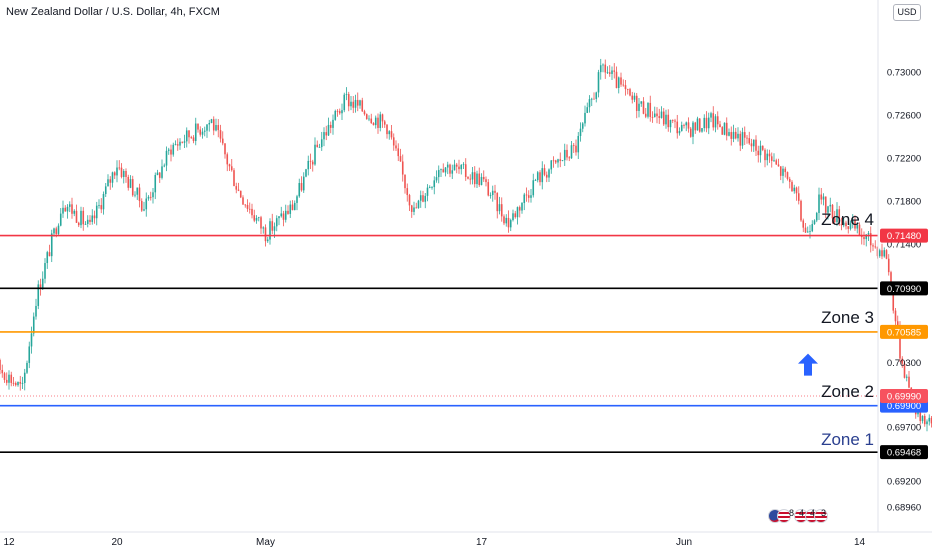 The image size is (932, 550). What do you see at coordinates (467, 542) in the screenshot?
I see `time-axis: 1220May17Jun1422Jul1220` at bounding box center [467, 542].